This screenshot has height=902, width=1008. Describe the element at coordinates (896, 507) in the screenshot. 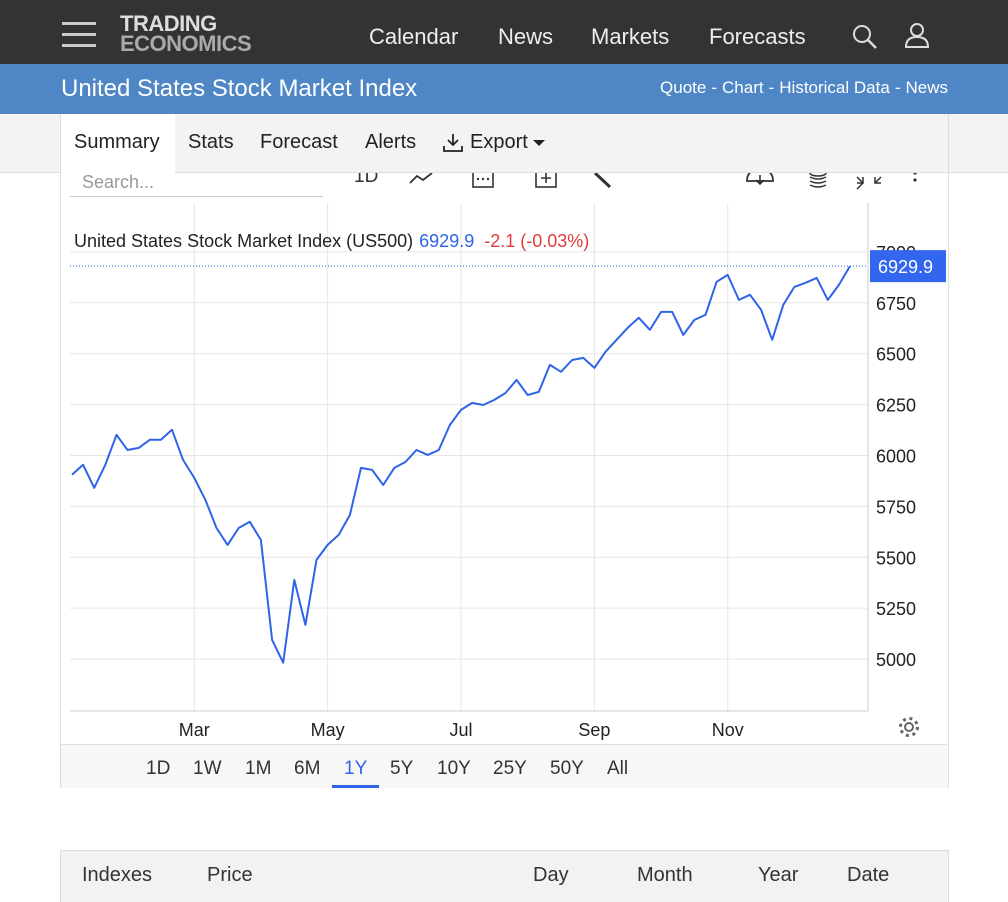

I see `y-tick-label: 5750` at that location.